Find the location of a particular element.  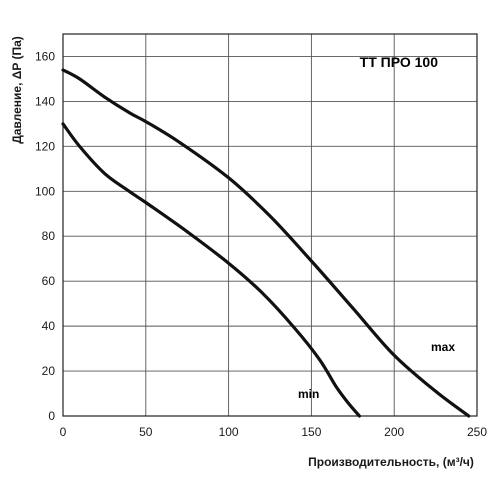

y-tick-label: 0 is located at coordinates (51, 416).